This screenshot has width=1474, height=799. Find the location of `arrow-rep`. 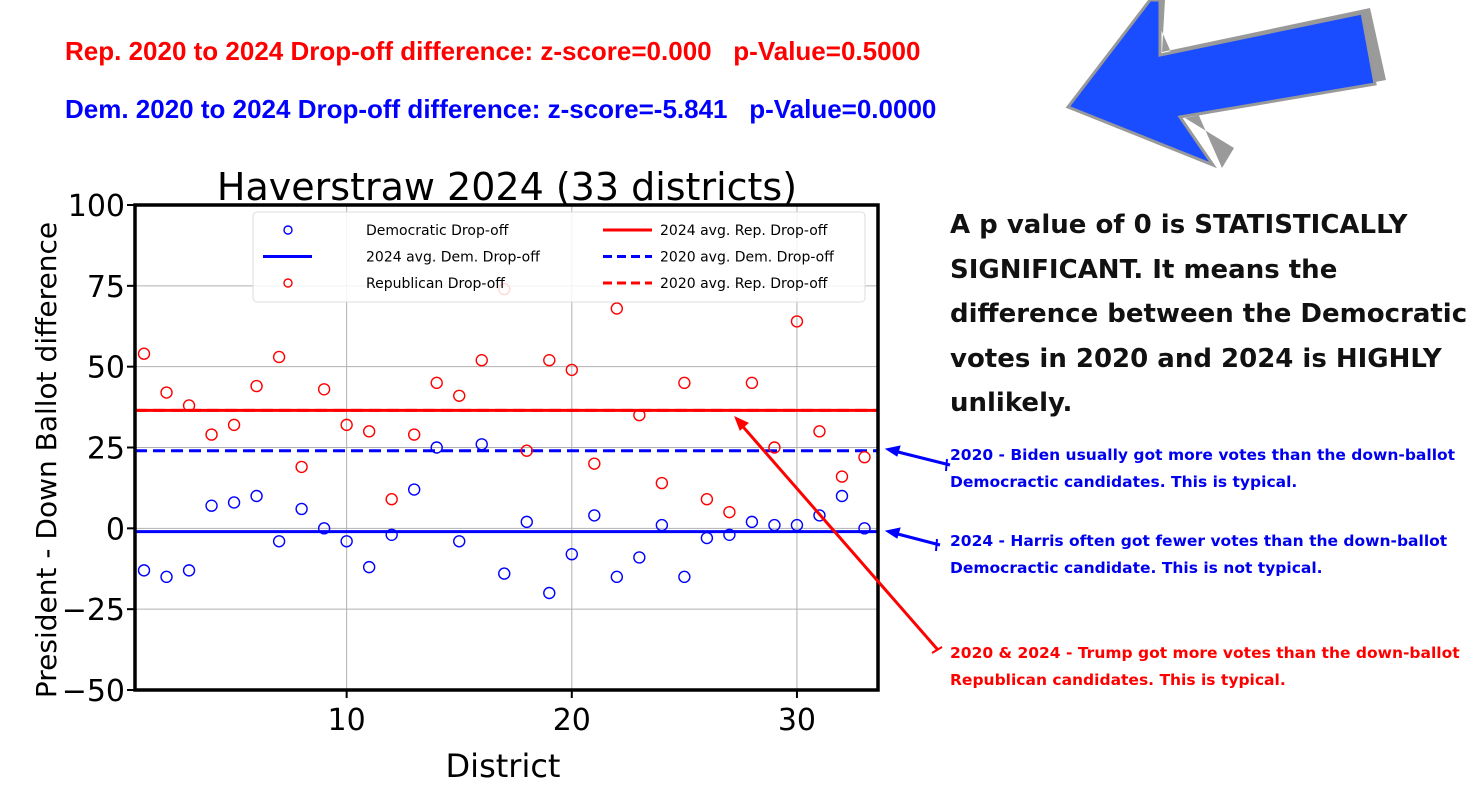

arrow-rep is located at coordinates (838, 535).